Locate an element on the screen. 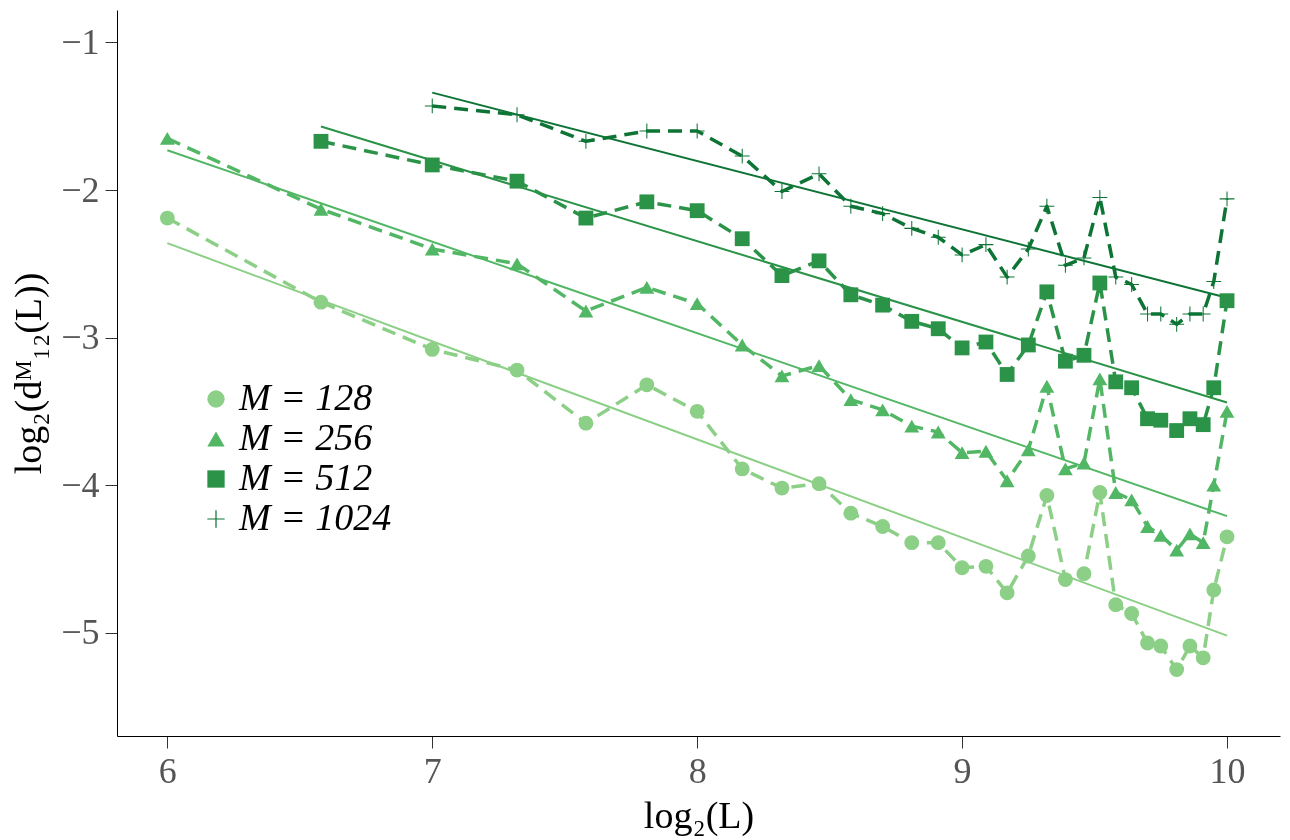 Image resolution: width=1290 pixels, height=840 pixels. legend-label: M = 1024 is located at coordinates (315, 517).